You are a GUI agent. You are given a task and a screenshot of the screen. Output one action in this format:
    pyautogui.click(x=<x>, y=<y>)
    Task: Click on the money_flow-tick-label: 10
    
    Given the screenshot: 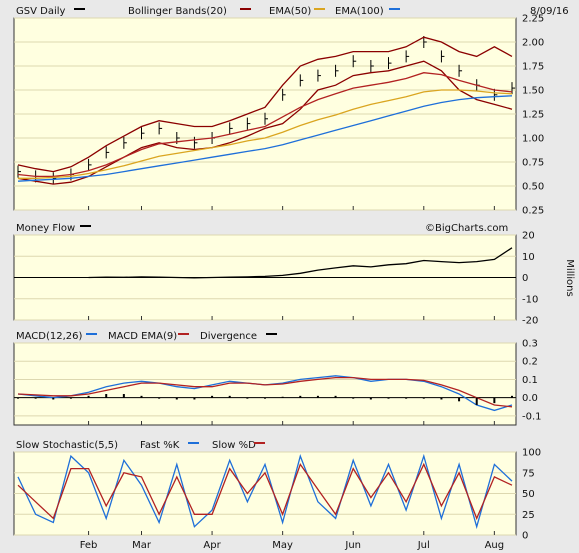 What is the action you would take?
    pyautogui.click(x=528, y=257)
    